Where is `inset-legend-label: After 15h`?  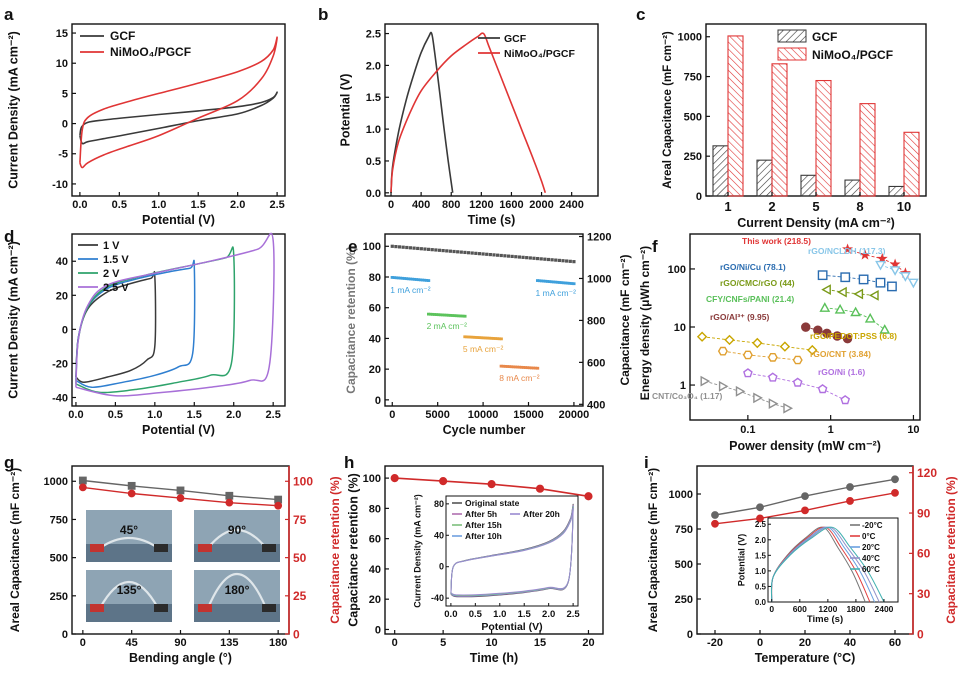 inset-legend-label: After 15h is located at coordinates (483, 525).